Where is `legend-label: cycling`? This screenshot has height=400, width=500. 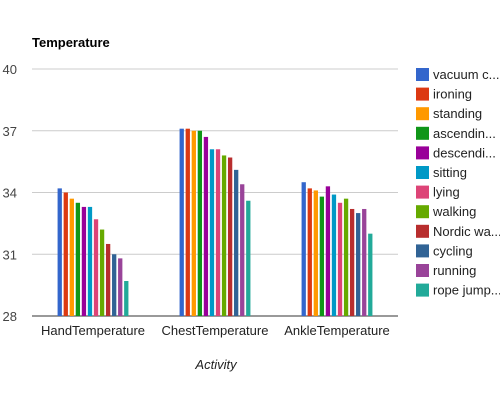 legend-label: cycling is located at coordinates (453, 250).